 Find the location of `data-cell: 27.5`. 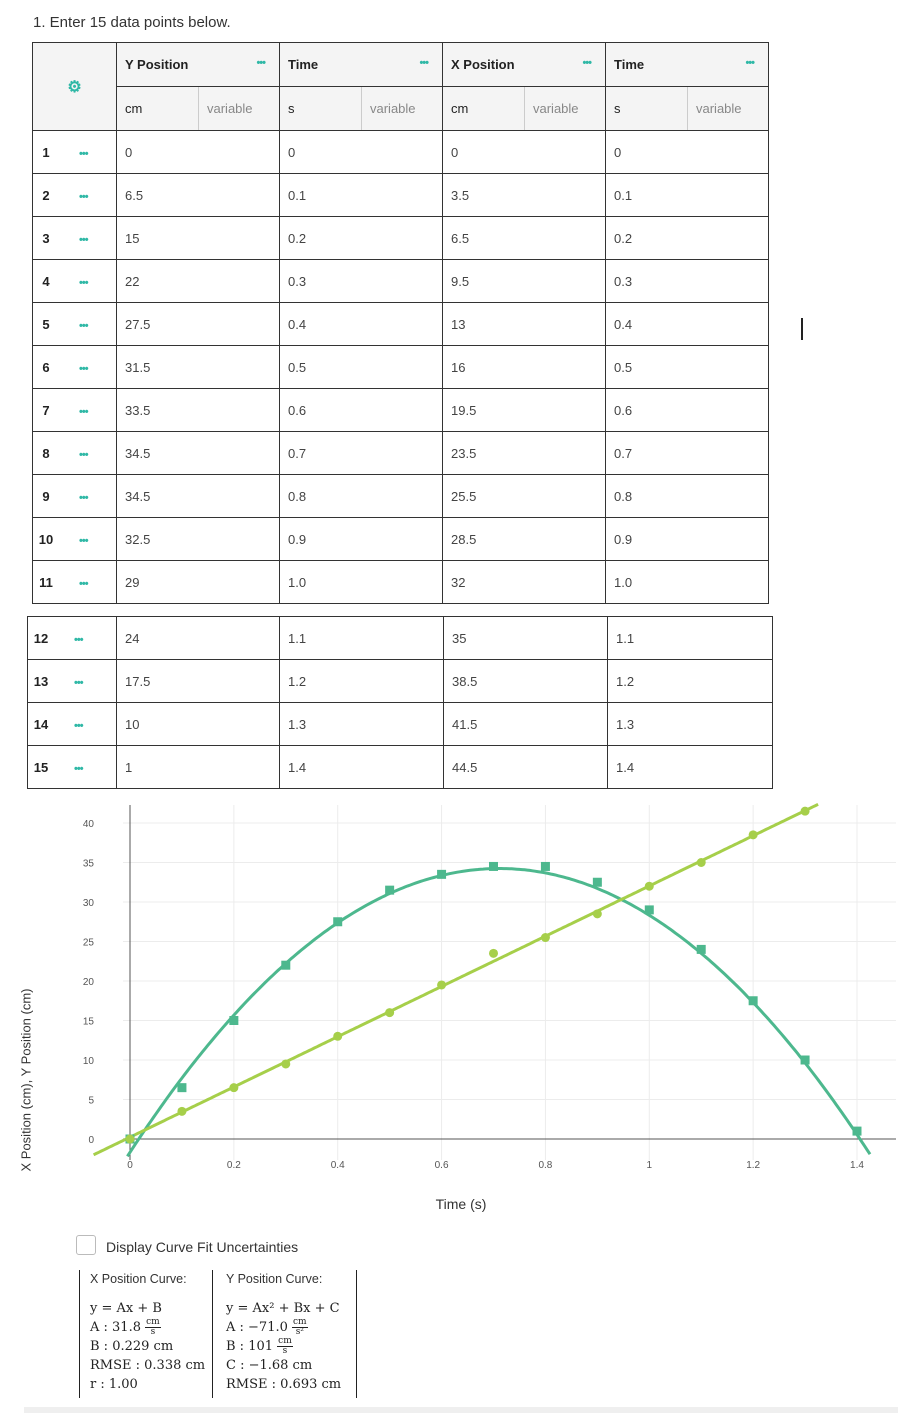

data-cell: 27.5 is located at coordinates (198, 324).